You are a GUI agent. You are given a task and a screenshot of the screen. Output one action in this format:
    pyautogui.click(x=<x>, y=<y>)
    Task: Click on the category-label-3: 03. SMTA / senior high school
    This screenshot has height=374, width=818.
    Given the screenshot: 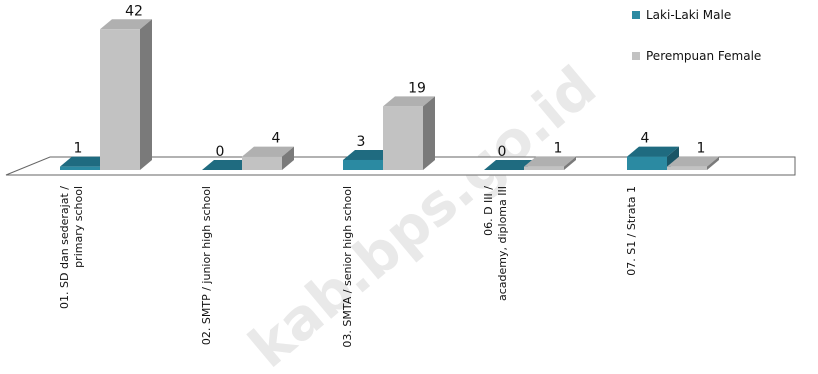 What is the action you would take?
    pyautogui.click(x=347, y=267)
    